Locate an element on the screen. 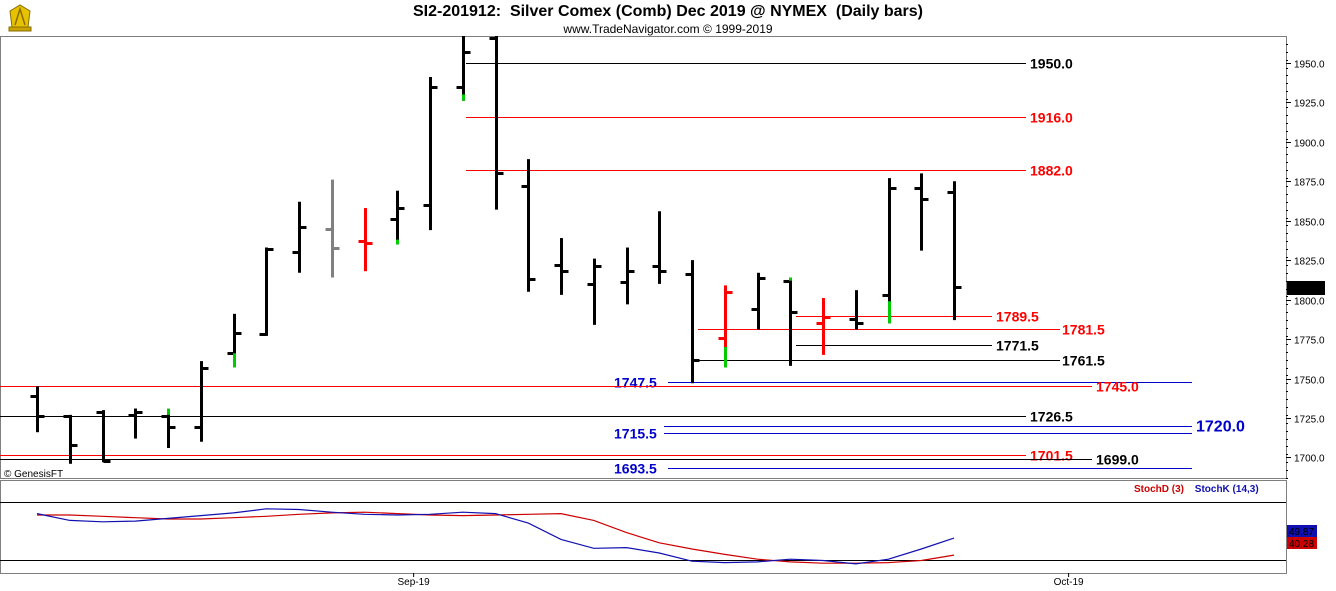  y-tick-label: 1750.0 is located at coordinates (1309, 381).